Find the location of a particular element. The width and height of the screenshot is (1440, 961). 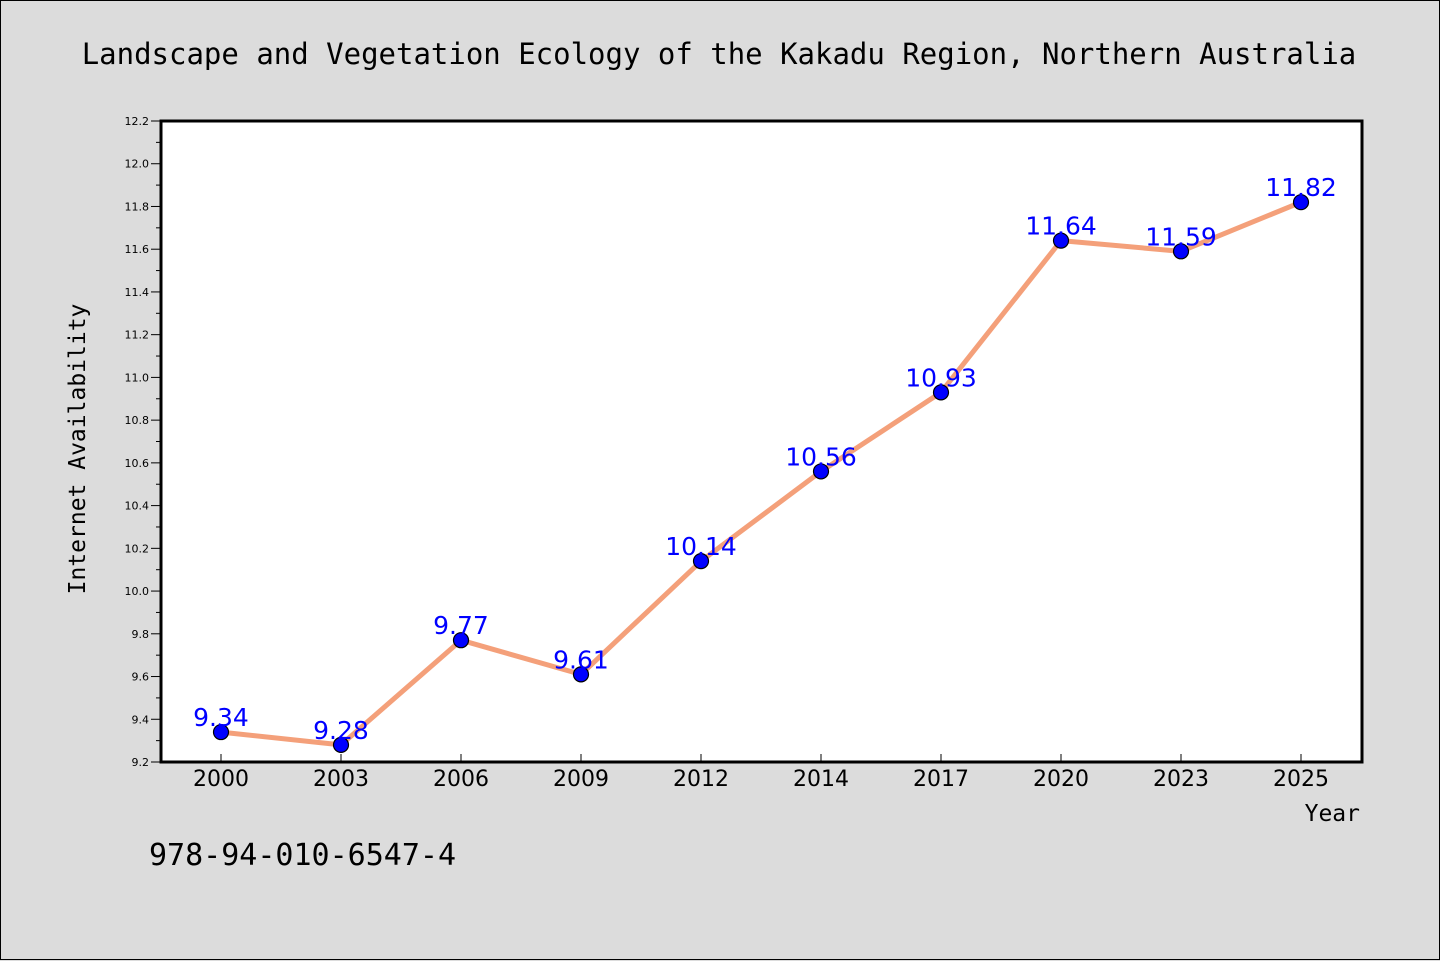

y-tick-label: 10.4 is located at coordinates (137, 506).